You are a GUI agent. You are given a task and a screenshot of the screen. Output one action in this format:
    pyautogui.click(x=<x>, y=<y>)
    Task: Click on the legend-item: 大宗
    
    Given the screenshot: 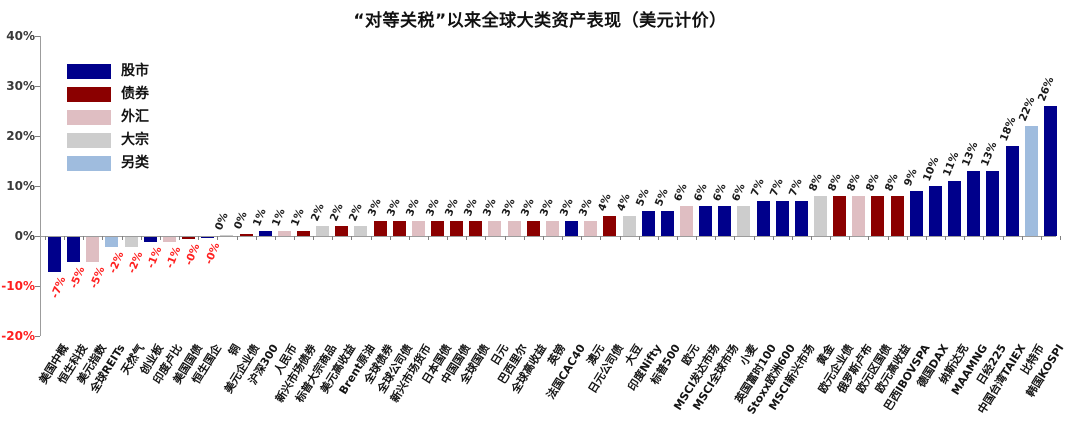 What is the action you would take?
    pyautogui.click(x=108, y=140)
    